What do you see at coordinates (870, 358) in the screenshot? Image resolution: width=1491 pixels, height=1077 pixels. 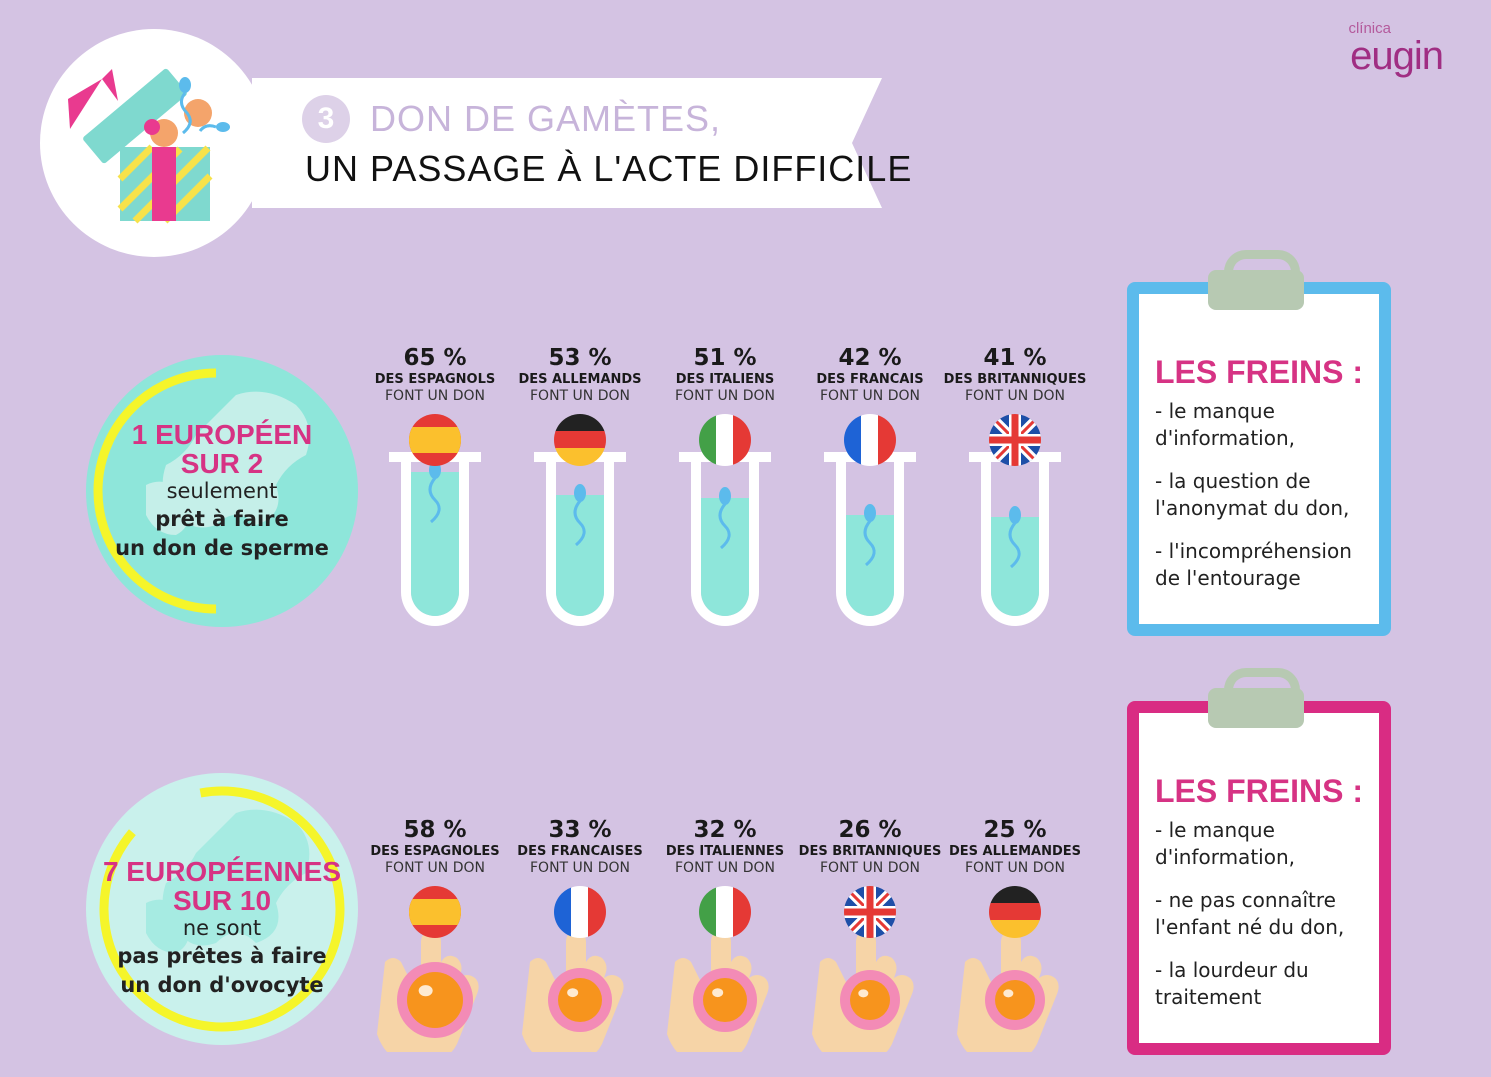 I see `stat-percent: 42 %` at bounding box center [870, 358].